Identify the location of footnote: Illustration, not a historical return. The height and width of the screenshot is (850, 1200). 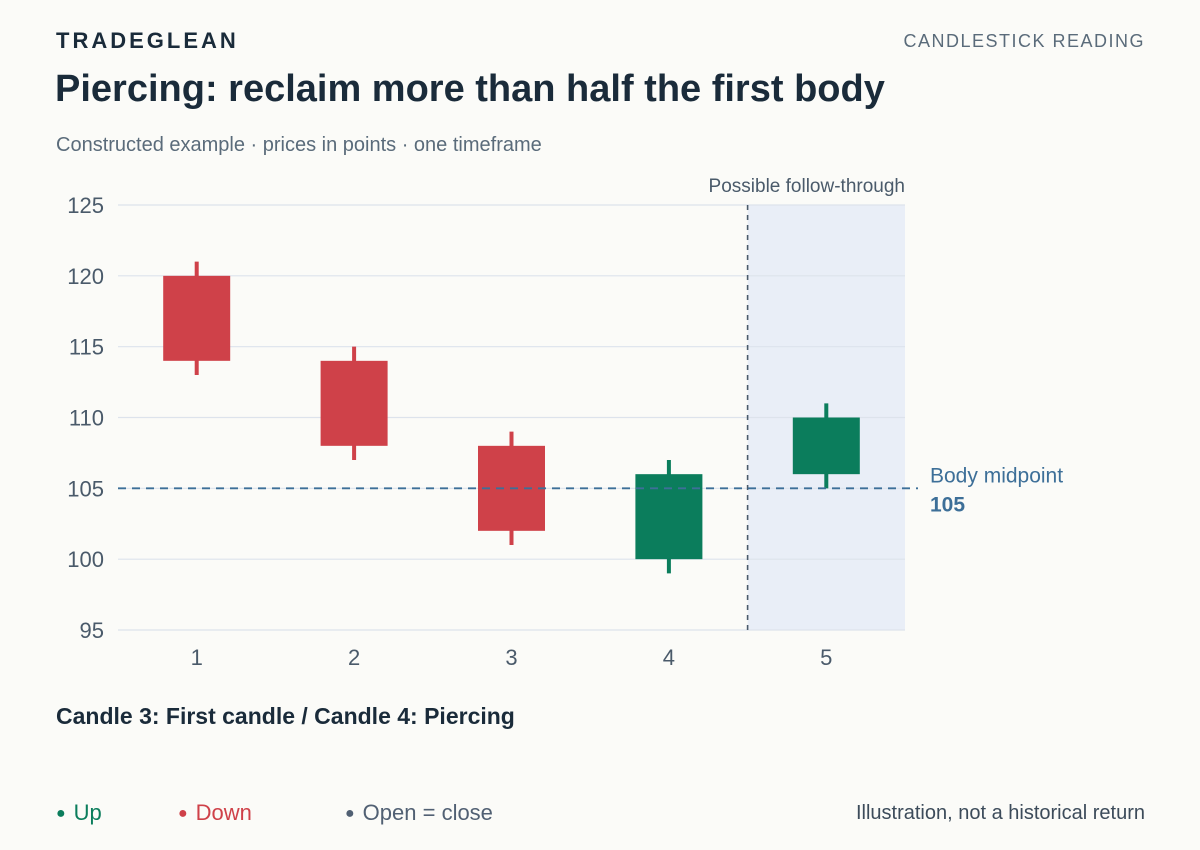
(1000, 813).